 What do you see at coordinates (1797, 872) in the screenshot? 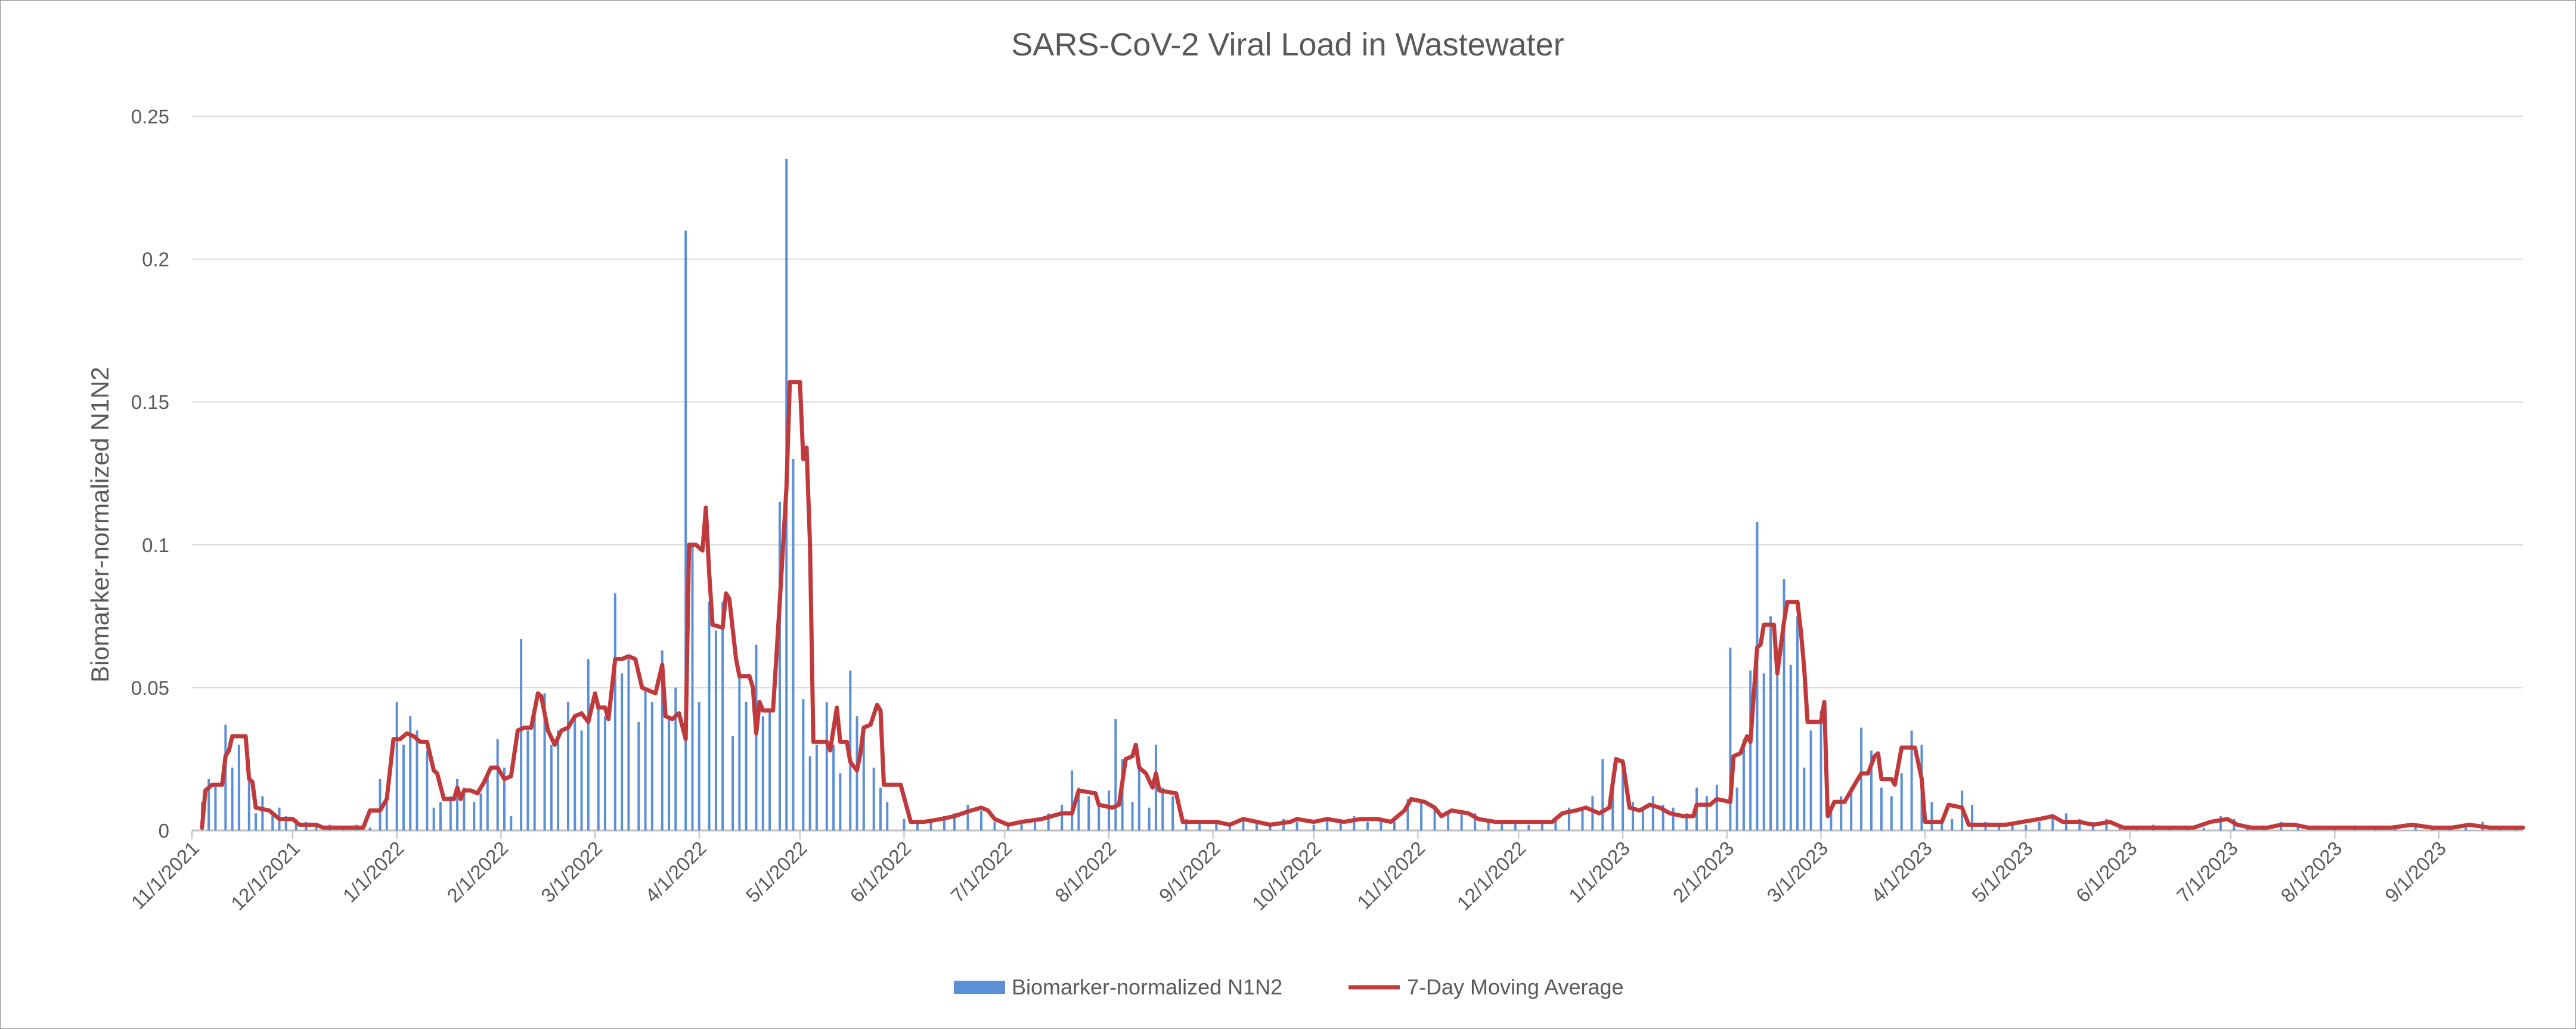
I see `x-tick-label: 3/1/2023` at bounding box center [1797, 872].